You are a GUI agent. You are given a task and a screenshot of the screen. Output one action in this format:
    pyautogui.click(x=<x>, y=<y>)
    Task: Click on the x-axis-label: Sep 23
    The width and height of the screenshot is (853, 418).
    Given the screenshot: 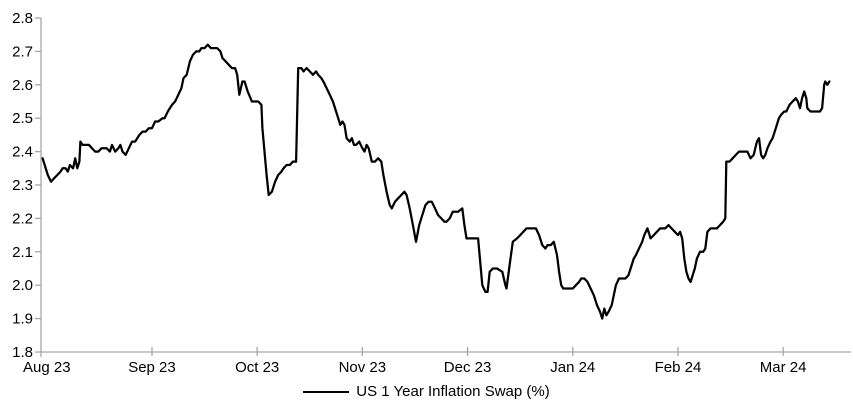 What is the action you would take?
    pyautogui.click(x=152, y=367)
    